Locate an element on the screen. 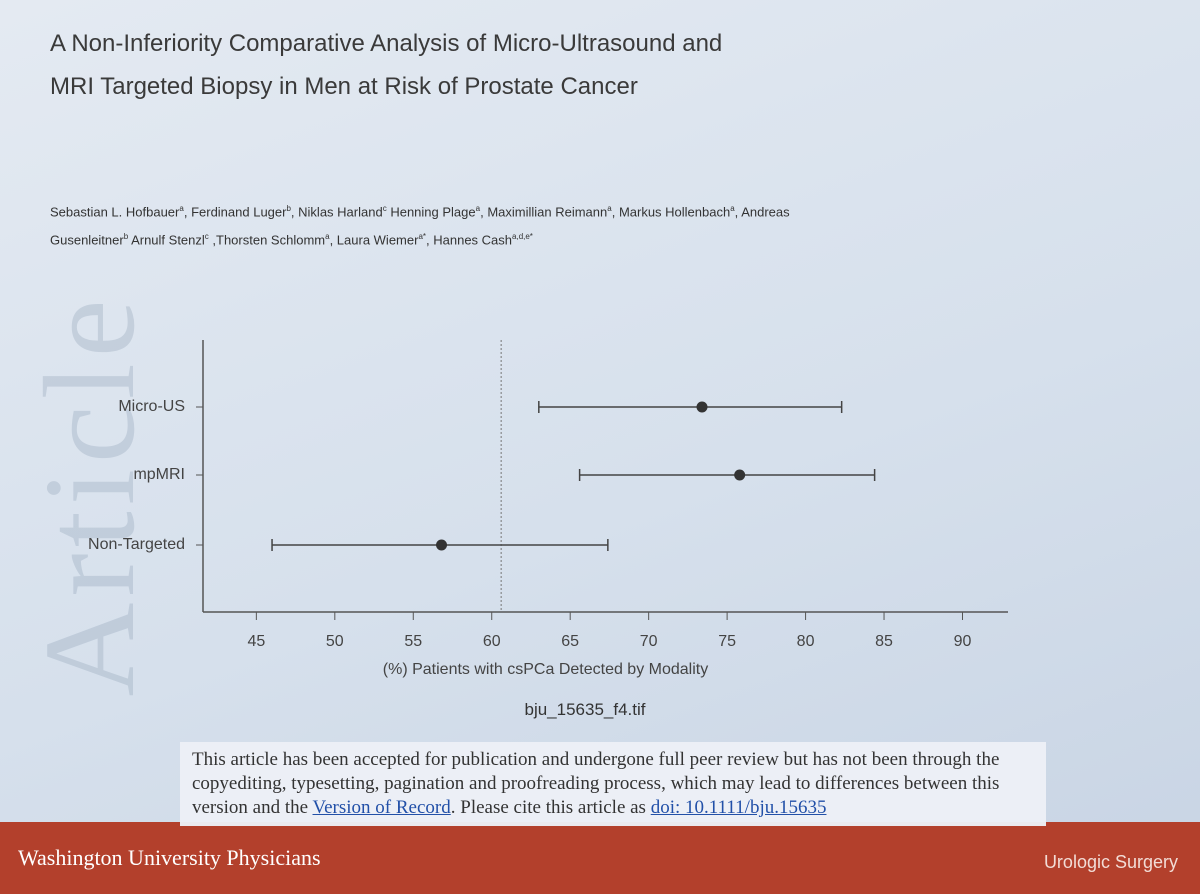 The image size is (1200, 894). affiliation: a,d,e* is located at coordinates (522, 237).